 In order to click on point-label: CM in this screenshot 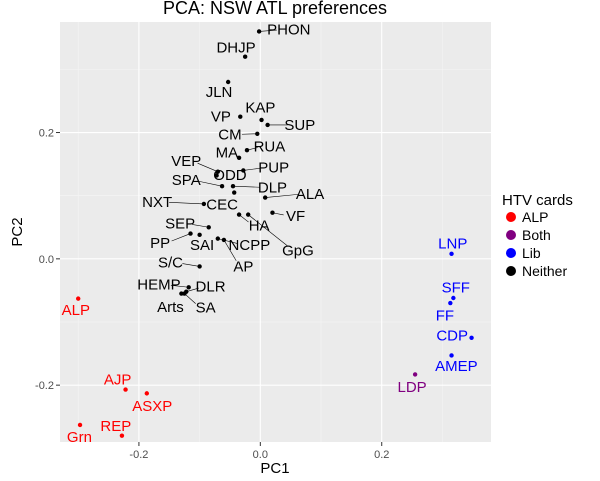, I will do `click(229, 134)`.